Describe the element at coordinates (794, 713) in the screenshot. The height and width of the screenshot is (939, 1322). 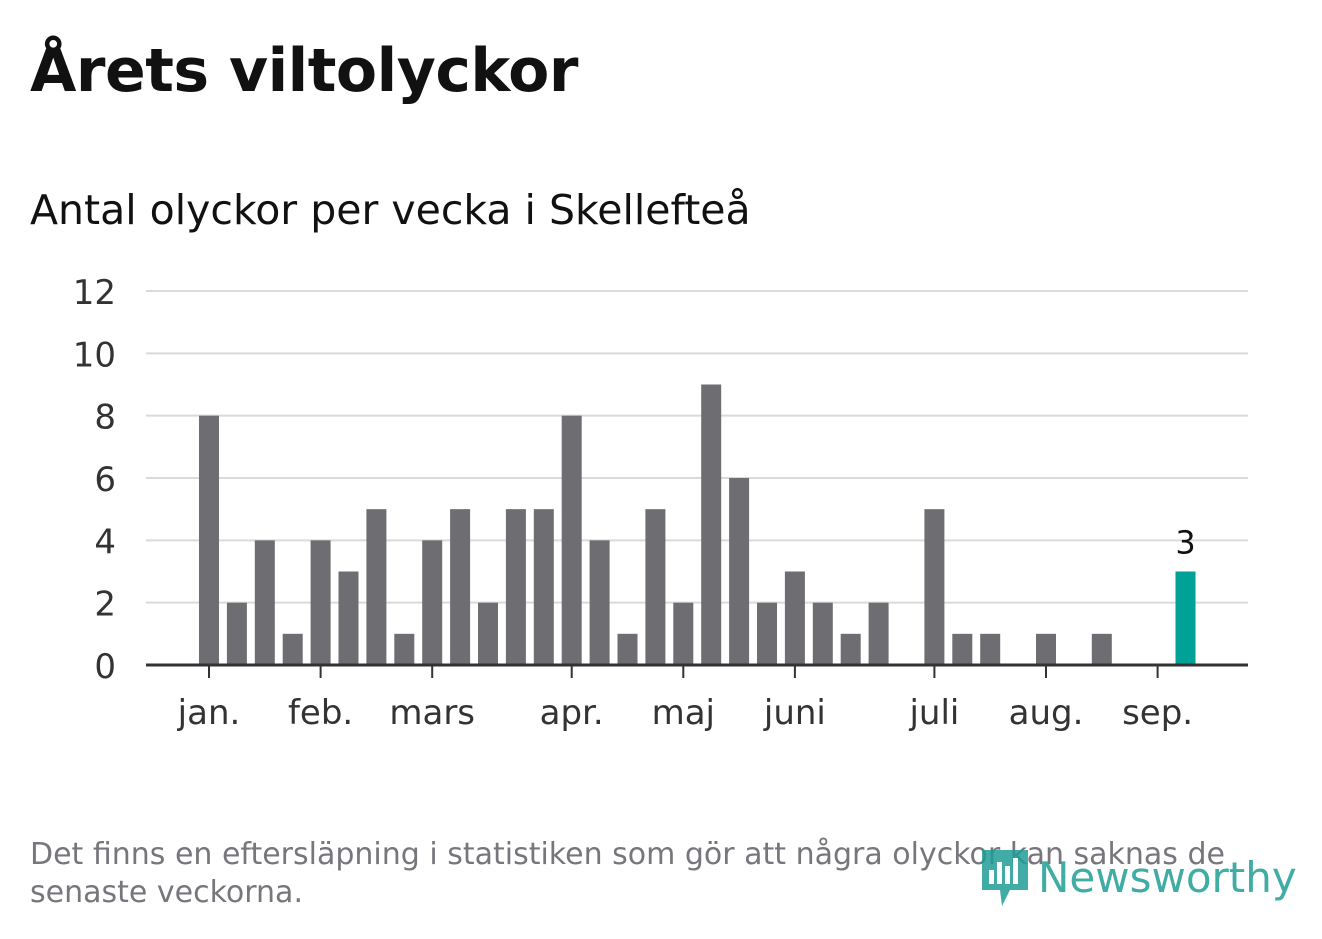
I see `x-tick-label: juni` at that location.